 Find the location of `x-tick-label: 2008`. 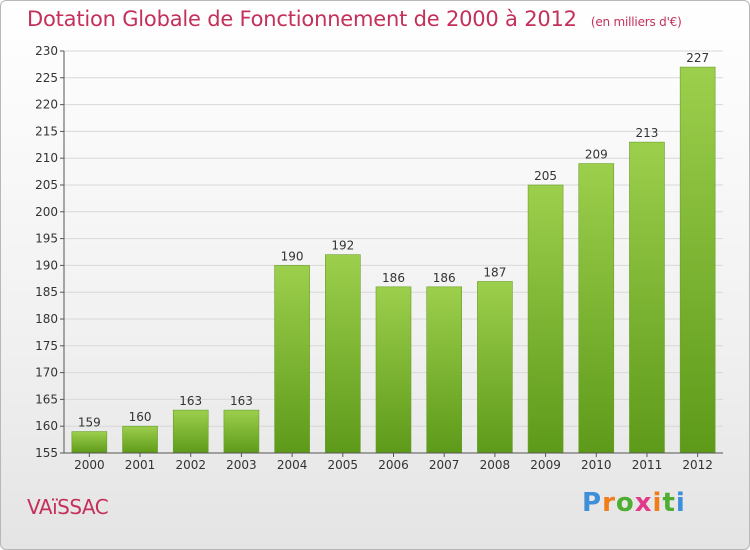

x-tick-label: 2008 is located at coordinates (495, 465).